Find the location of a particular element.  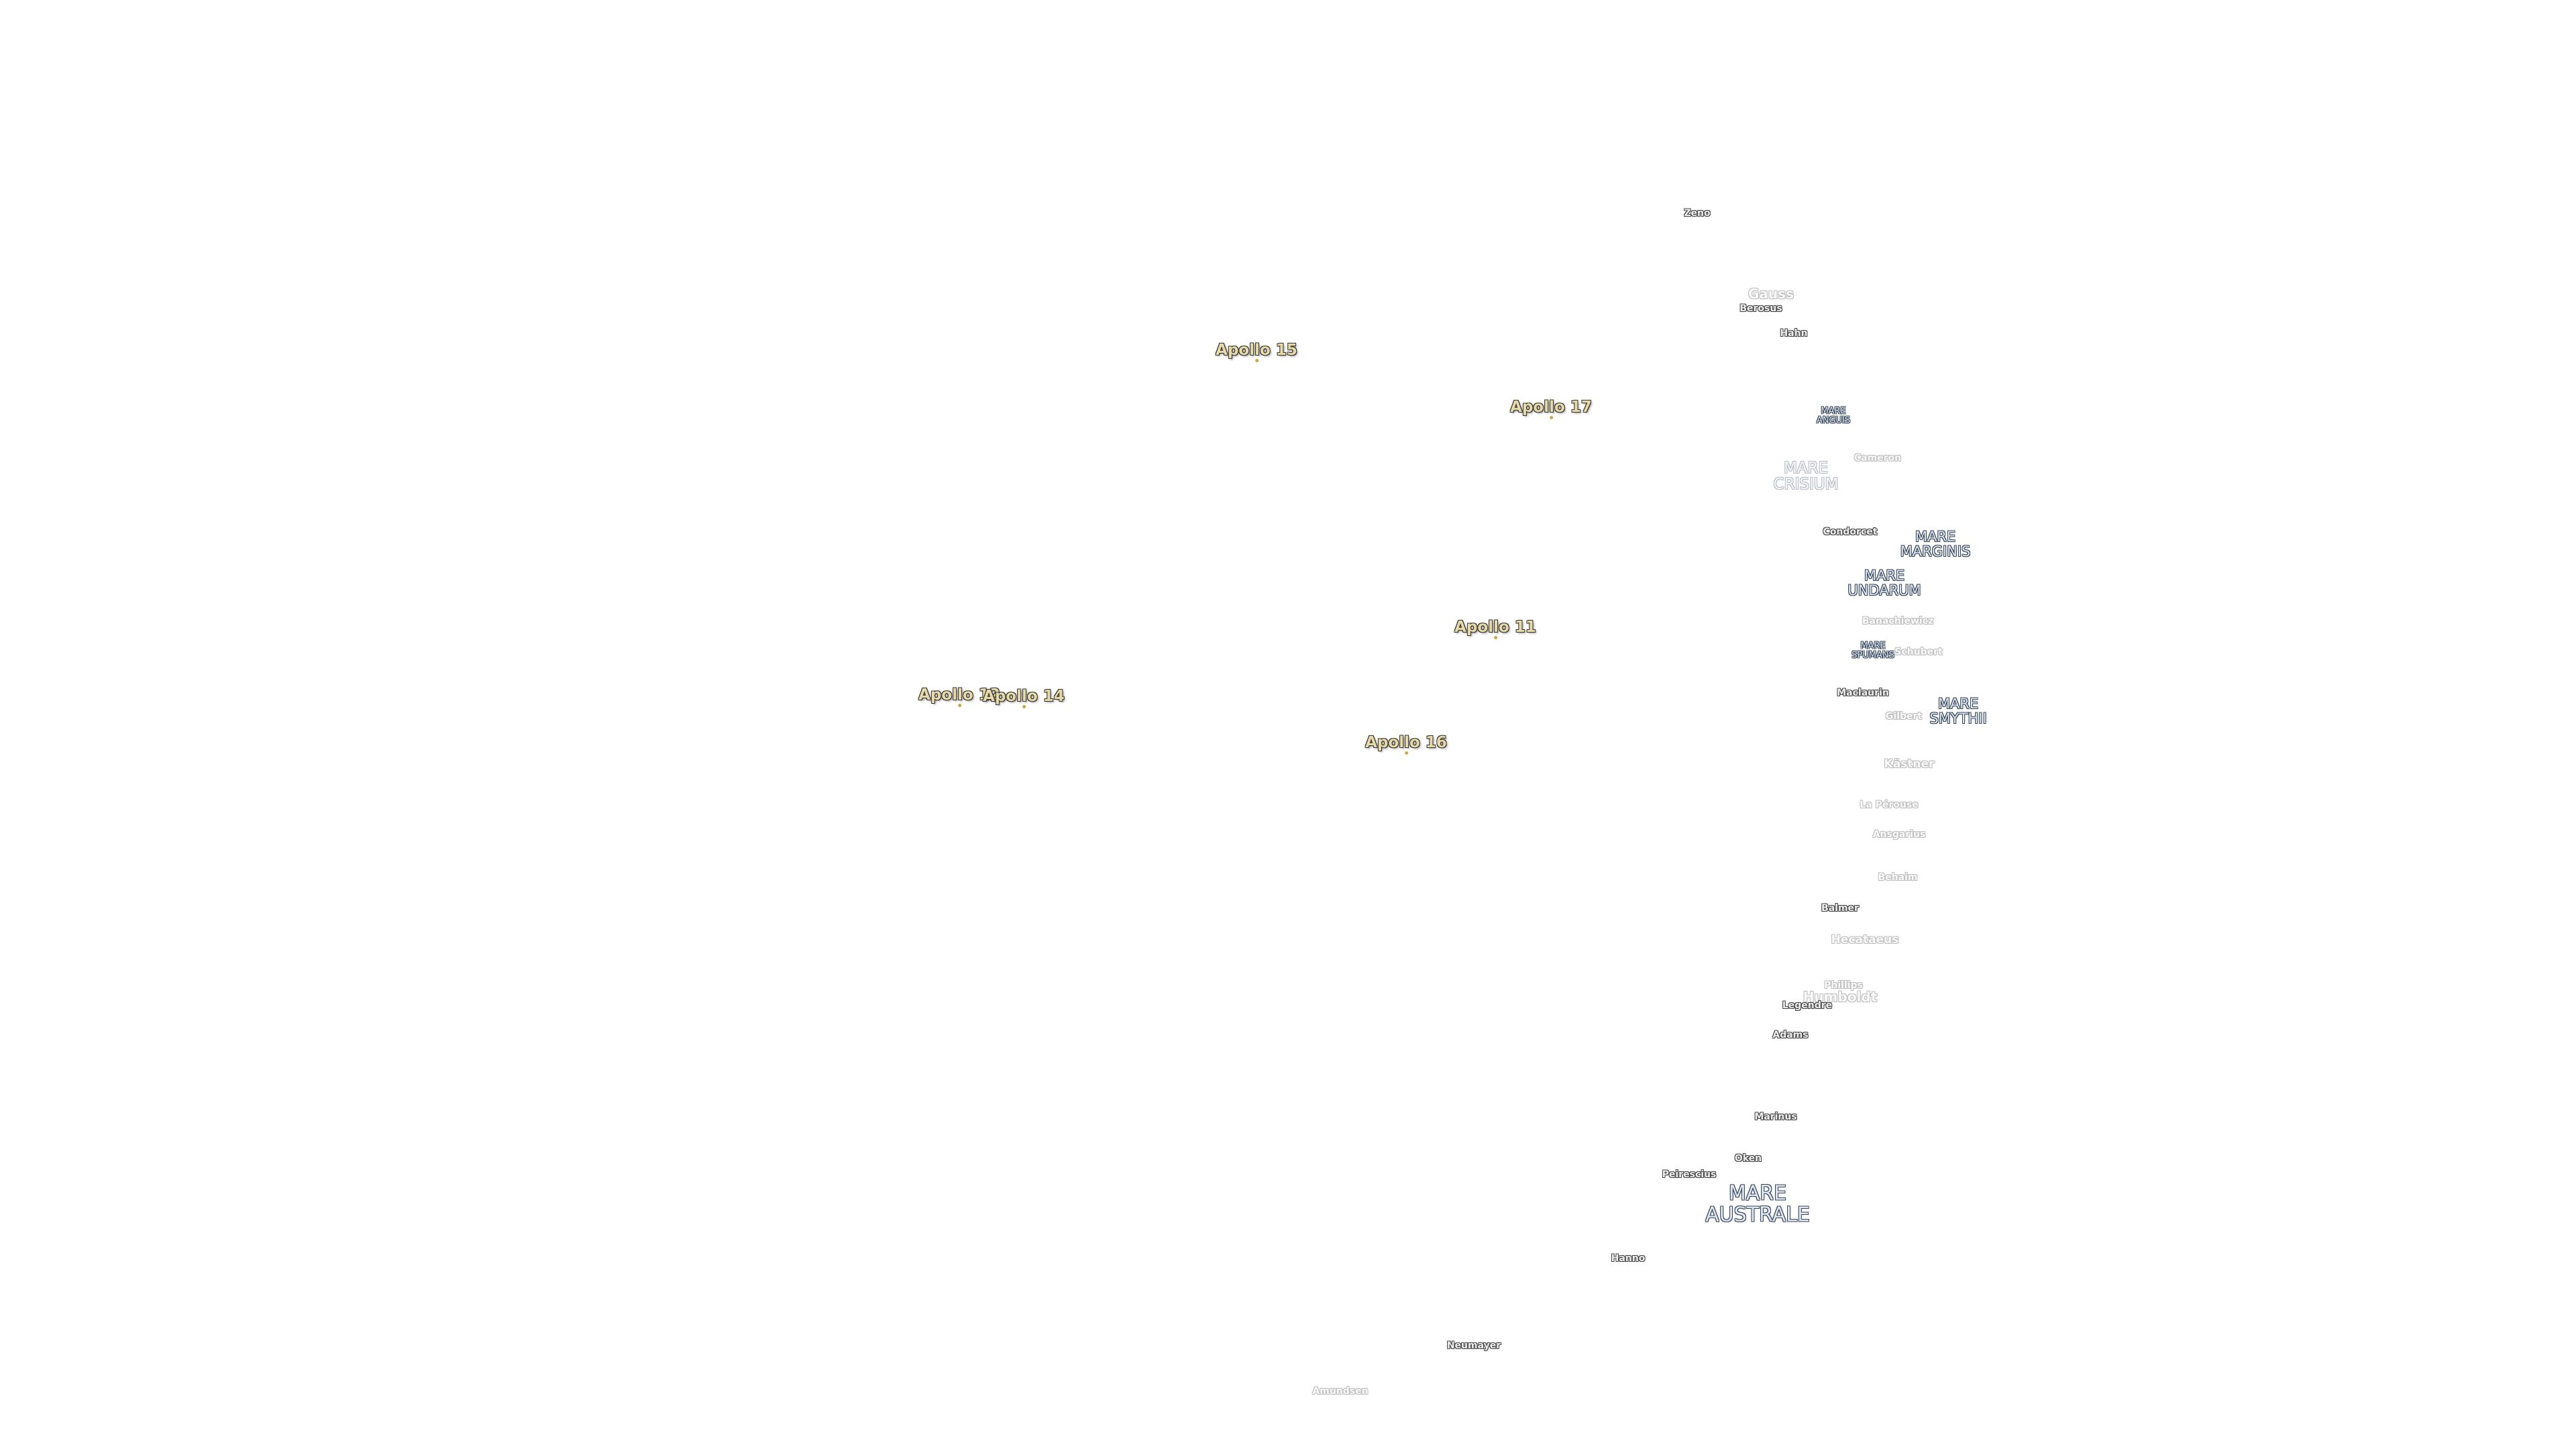

mission-label: Apollo 14 is located at coordinates (1024, 698).